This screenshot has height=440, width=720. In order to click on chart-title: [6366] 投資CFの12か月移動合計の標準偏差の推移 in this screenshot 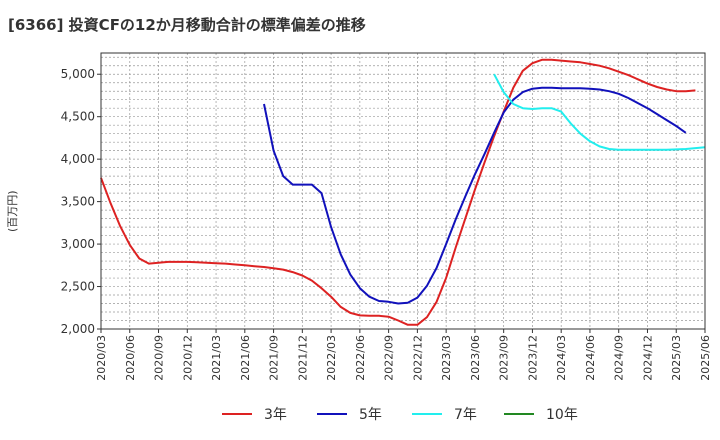, I will do `click(187, 25)`.